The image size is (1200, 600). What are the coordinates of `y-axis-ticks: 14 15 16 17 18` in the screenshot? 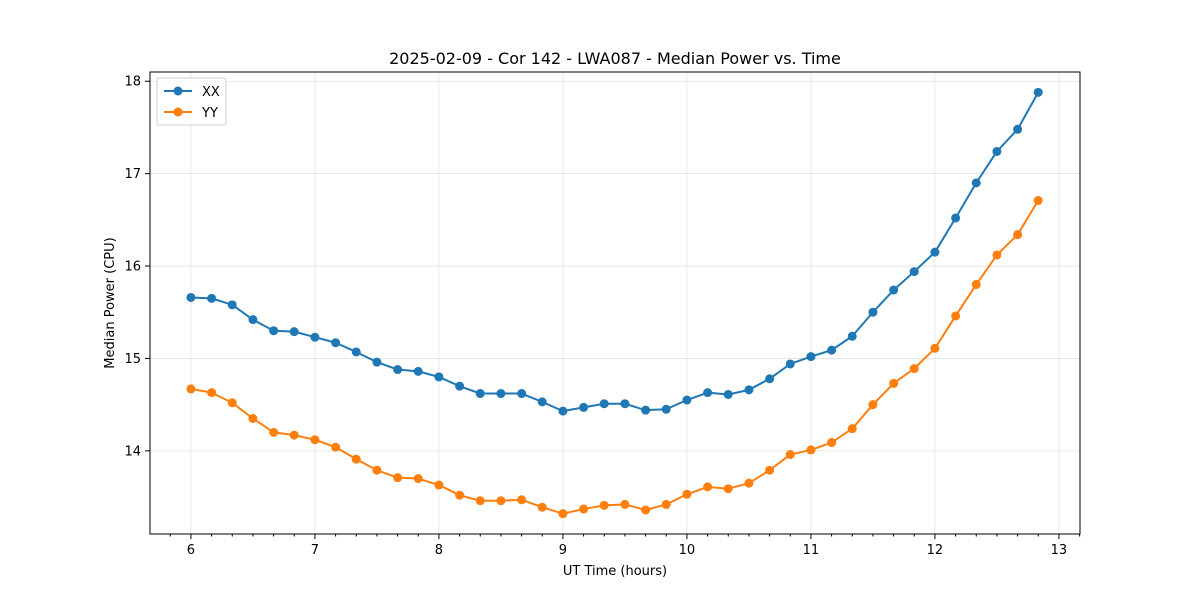 It's located at (137, 267).